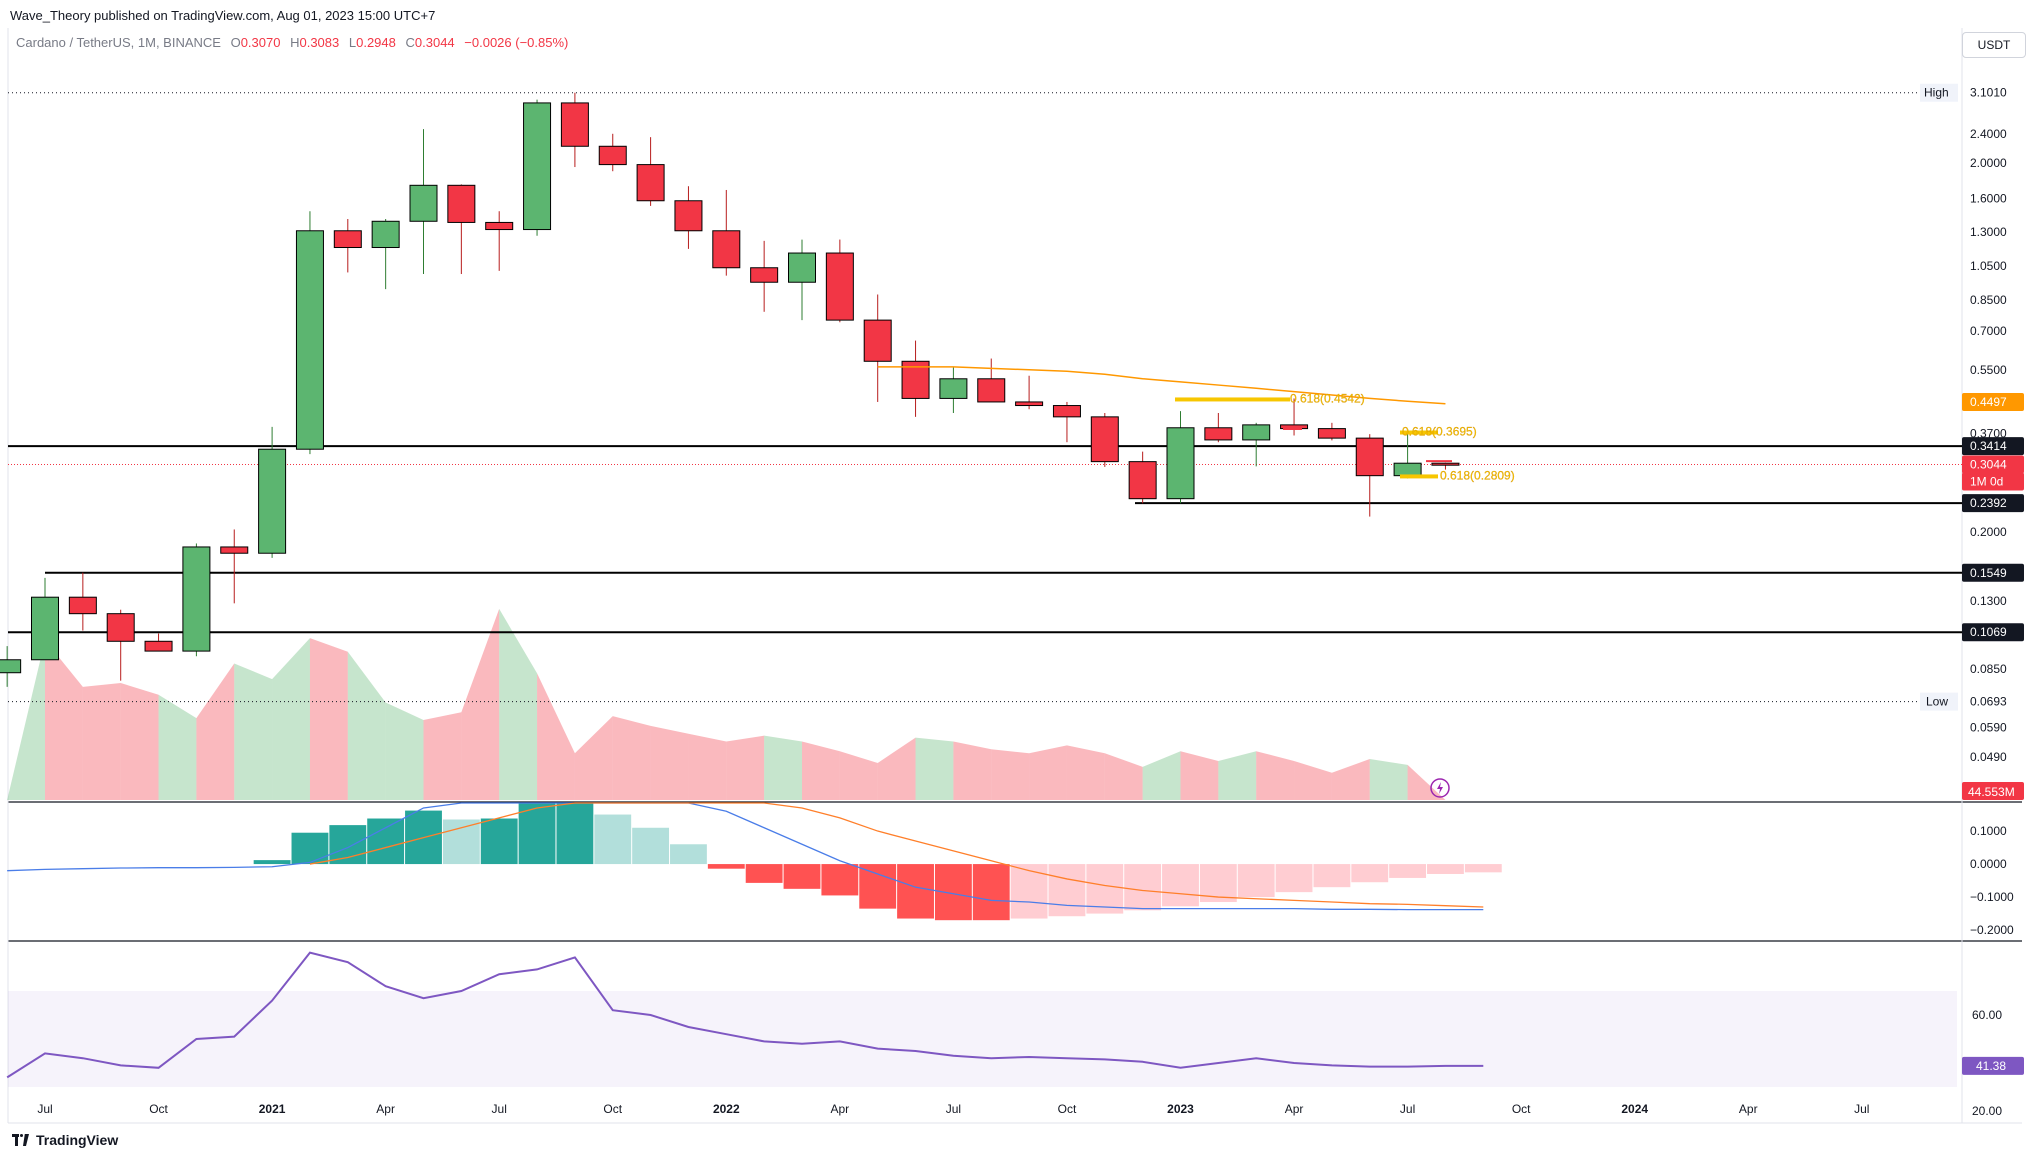 The height and width of the screenshot is (1156, 2035). I want to click on fib-annotation-label: 0.618(0.3695), so click(1439, 432).